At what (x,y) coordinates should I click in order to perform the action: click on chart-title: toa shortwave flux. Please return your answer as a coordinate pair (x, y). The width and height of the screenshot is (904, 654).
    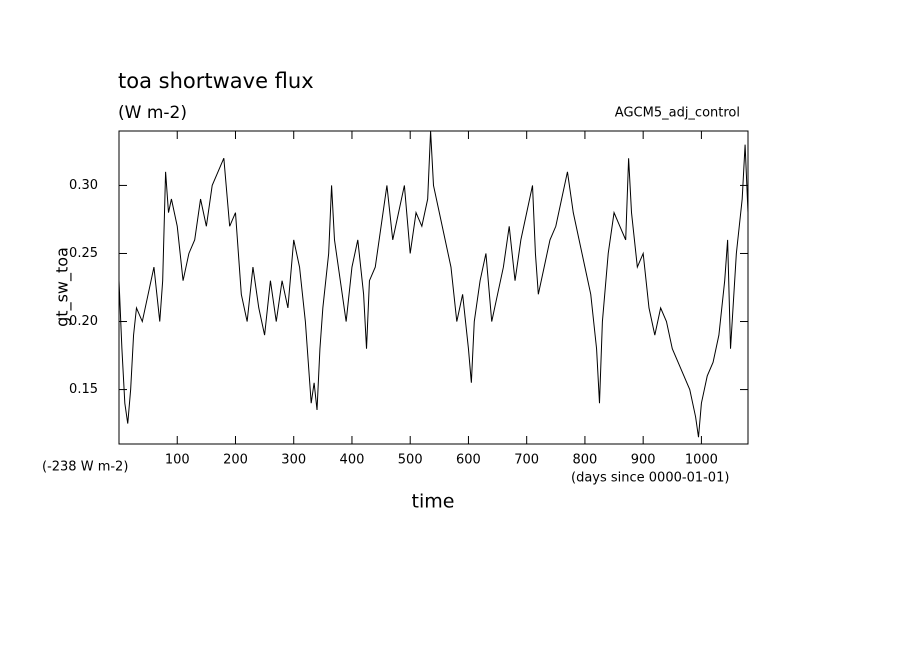
    Looking at the image, I should click on (216, 81).